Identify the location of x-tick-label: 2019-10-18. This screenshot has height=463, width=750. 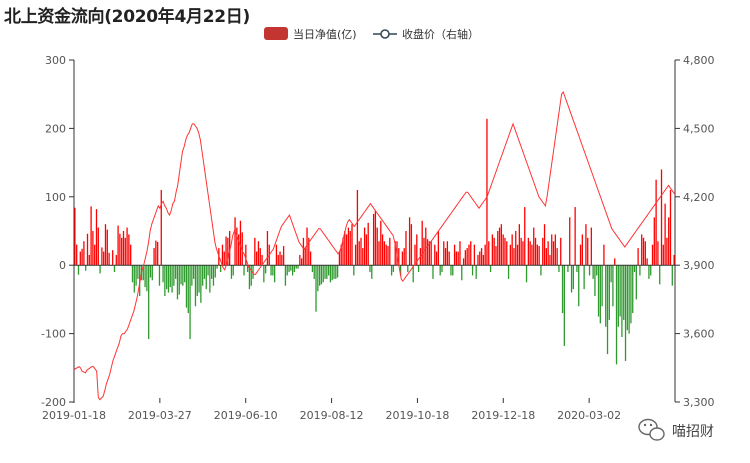
(417, 415).